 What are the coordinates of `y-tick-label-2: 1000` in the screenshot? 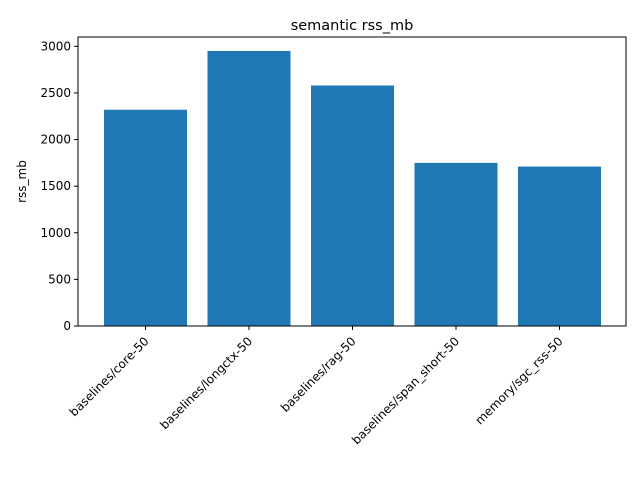 It's located at (55, 233).